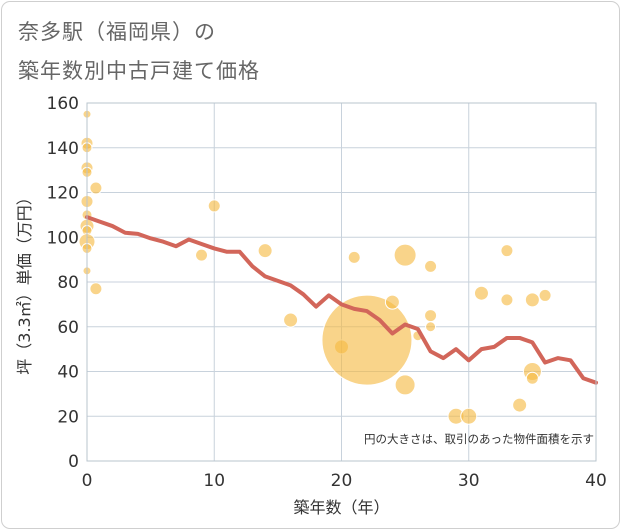  I want to click on y-tick-label: 120, so click(63, 194).